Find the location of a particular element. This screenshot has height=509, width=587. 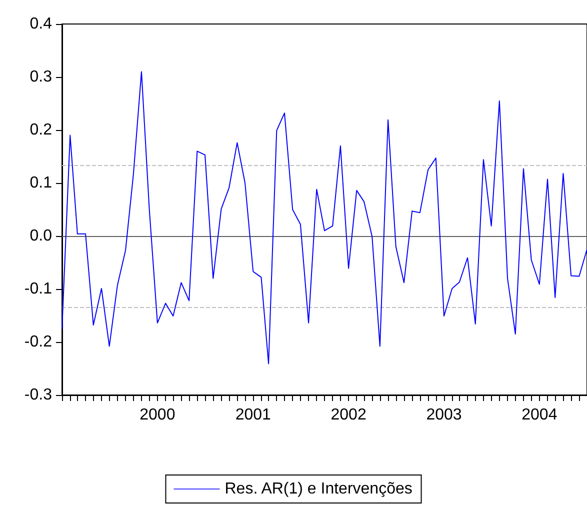

x-tick-label: 2003 is located at coordinates (444, 415).